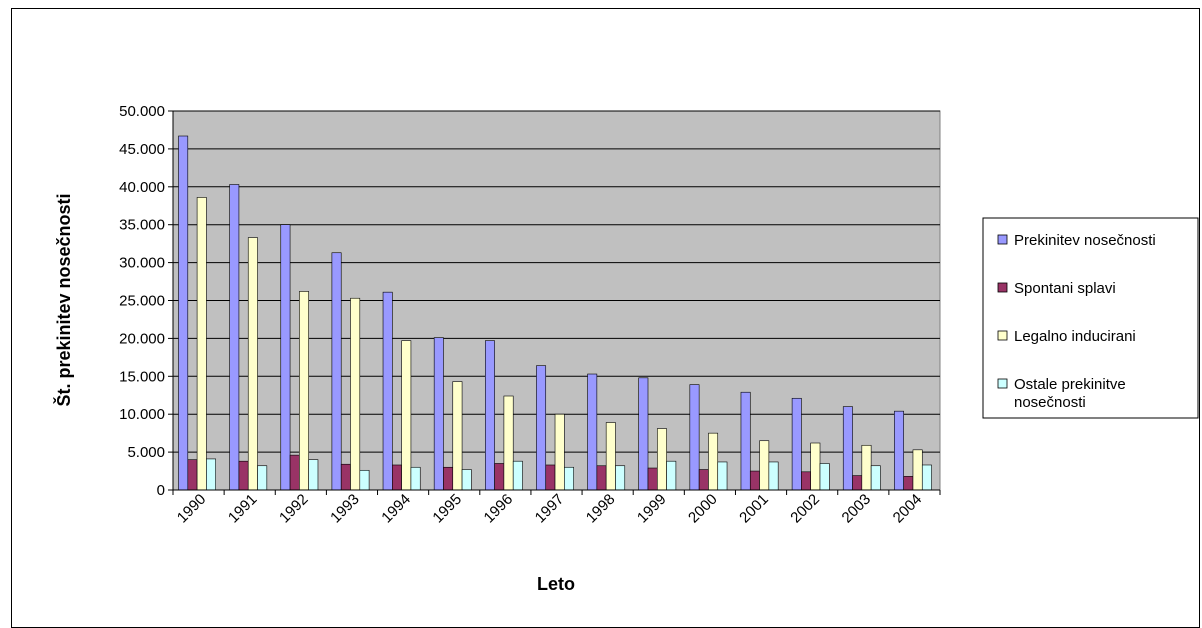 The height and width of the screenshot is (628, 1202). Describe the element at coordinates (601, 478) in the screenshot. I see `bar-2-1998` at that location.